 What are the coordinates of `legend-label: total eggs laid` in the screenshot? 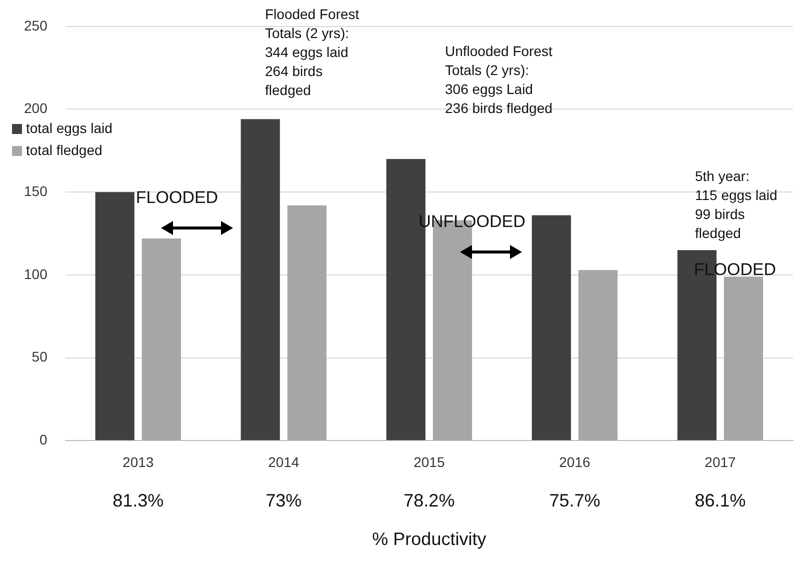 It's located at (69, 128).